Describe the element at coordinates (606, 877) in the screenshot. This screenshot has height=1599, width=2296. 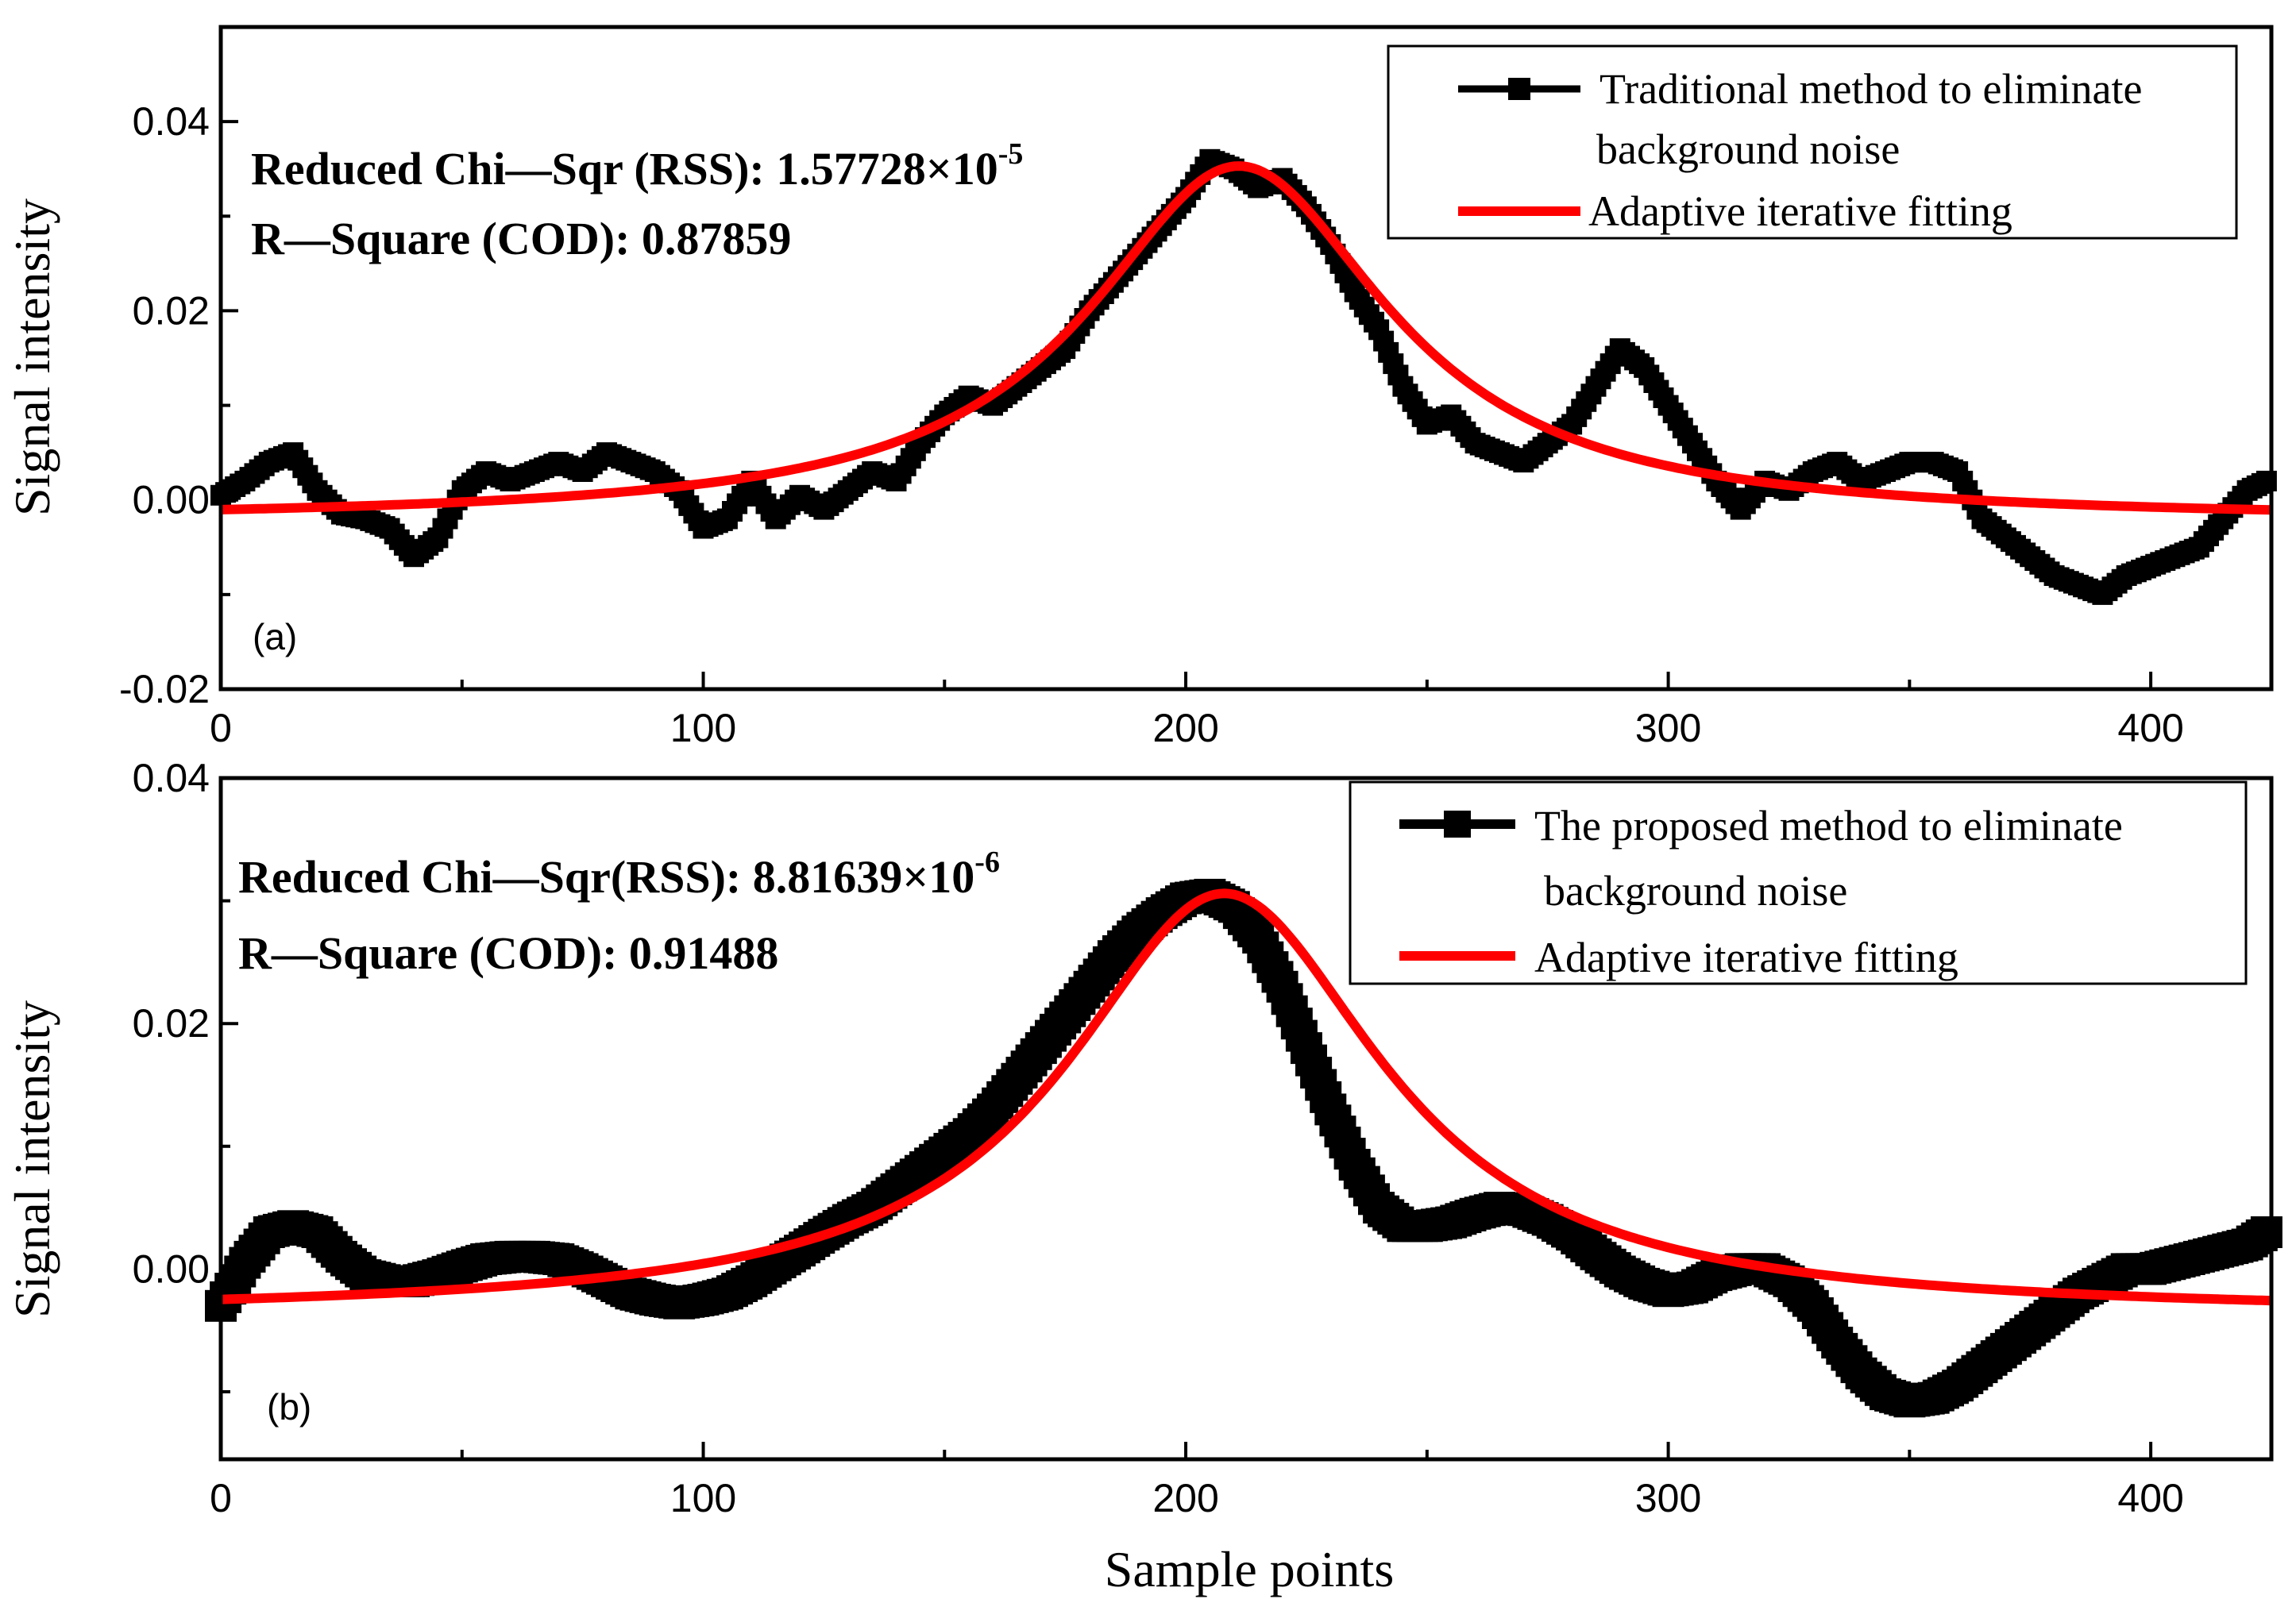
I see `panel-b-chi-text: Reduced Chi—Sqr(RSS): 8.81639×10` at that location.